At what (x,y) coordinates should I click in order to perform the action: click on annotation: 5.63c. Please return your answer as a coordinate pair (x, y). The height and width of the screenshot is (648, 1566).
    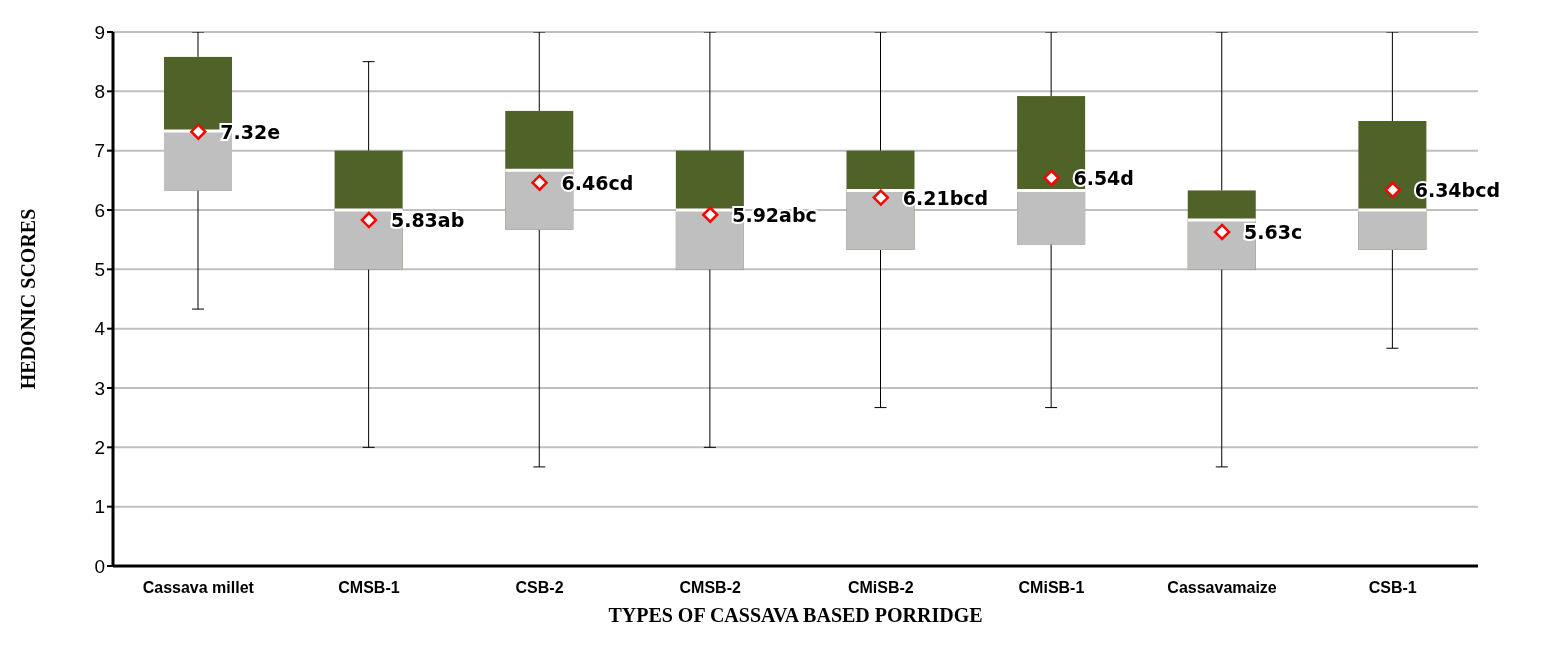
    Looking at the image, I should click on (1273, 231).